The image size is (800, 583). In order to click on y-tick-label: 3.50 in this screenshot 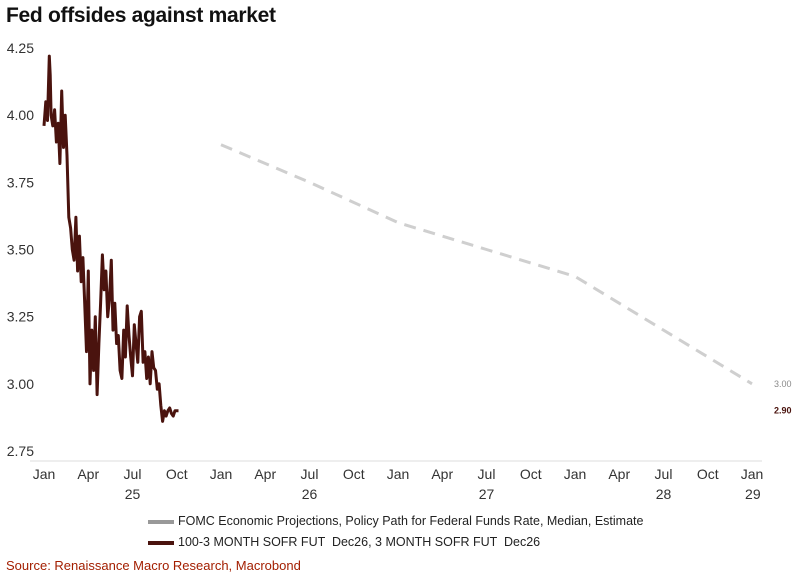, I will do `click(20, 250)`.